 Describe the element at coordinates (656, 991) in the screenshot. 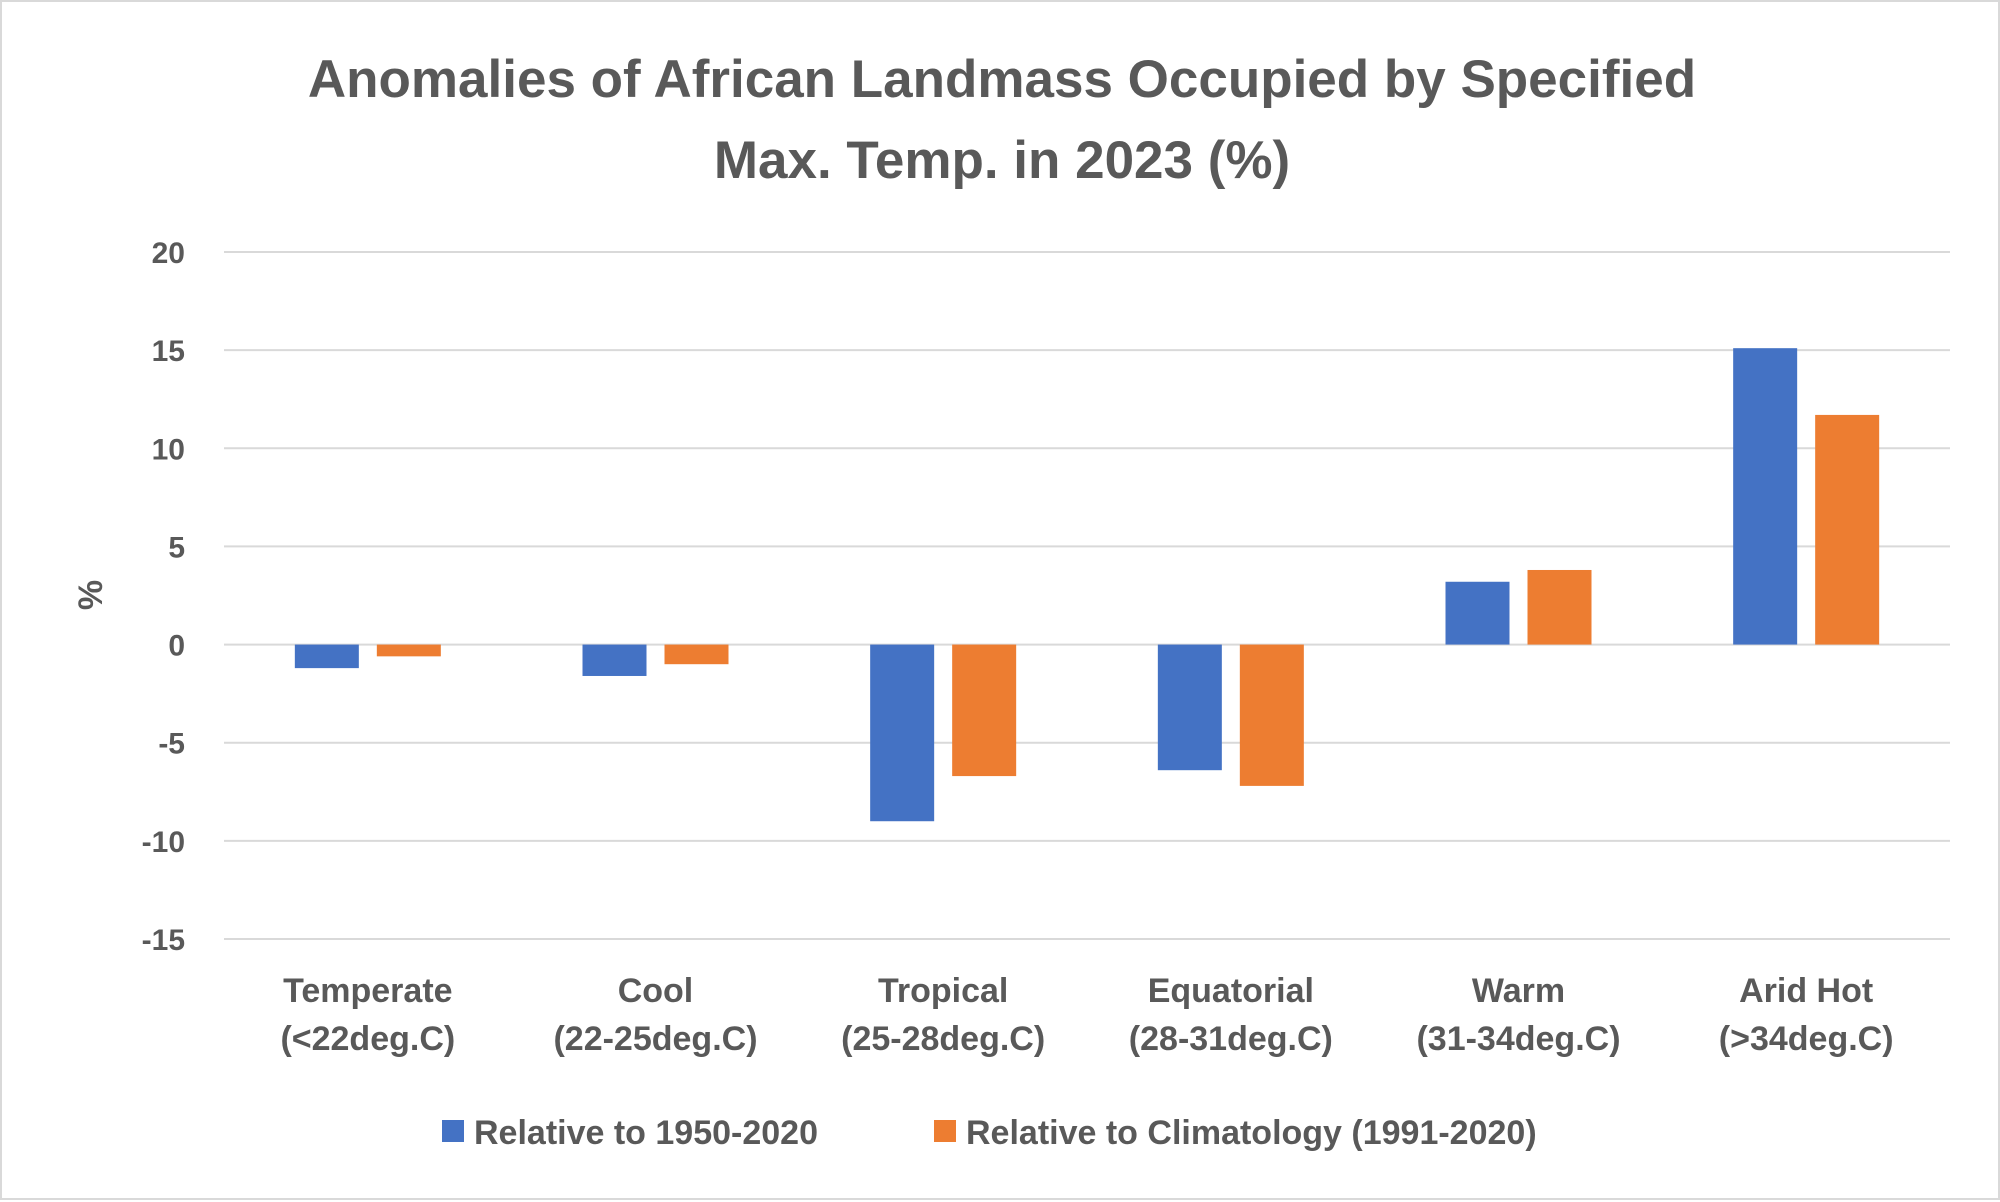

I see `x-category-label: Cool` at that location.